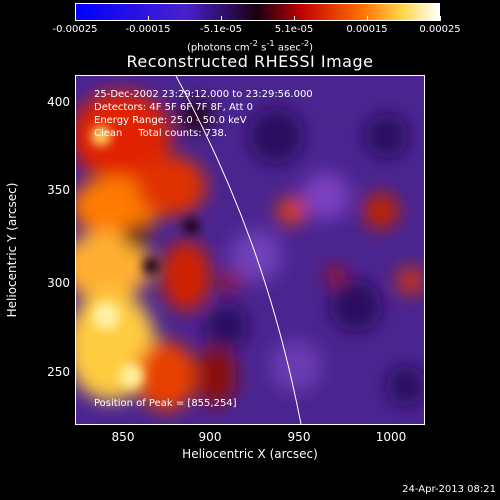 Image resolution: width=500 pixels, height=500 pixels. I want to click on colorbar-tick-label: -0.00015, so click(148, 29).